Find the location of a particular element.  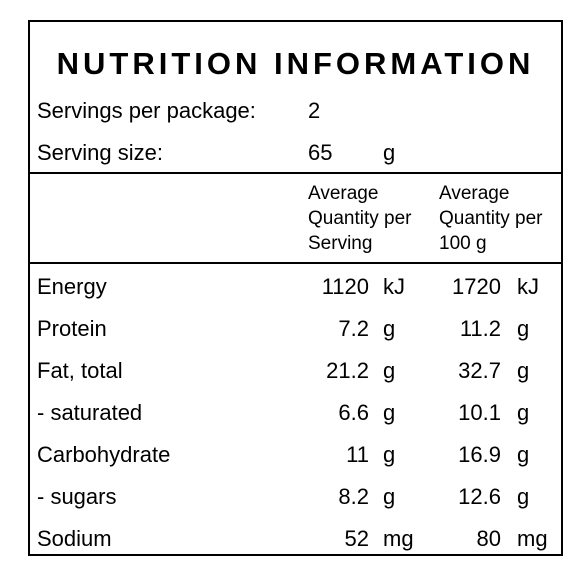

per-serving-unit: kJ is located at coordinates (394, 286).